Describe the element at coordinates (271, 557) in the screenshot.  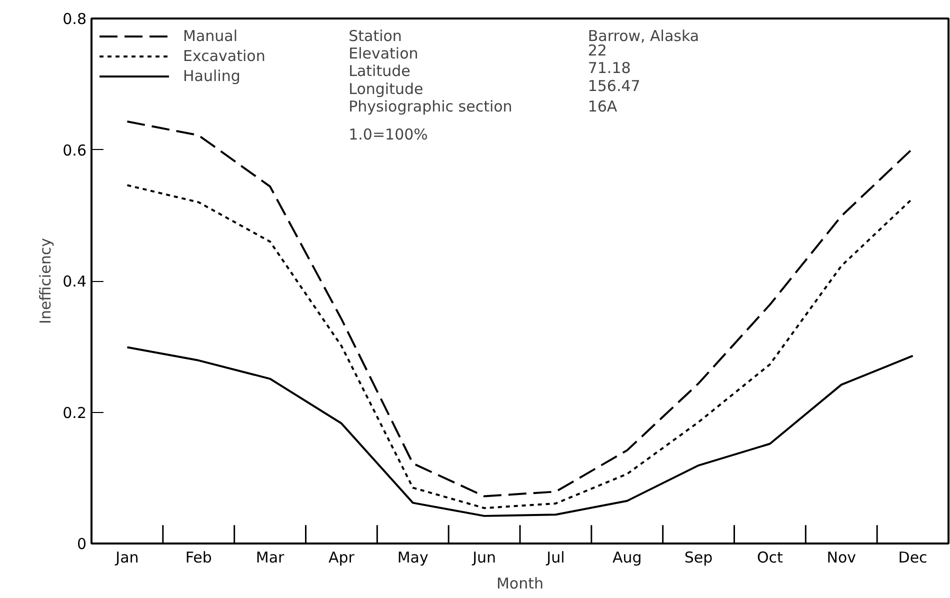
I see `x-tick-label: Mar` at that location.